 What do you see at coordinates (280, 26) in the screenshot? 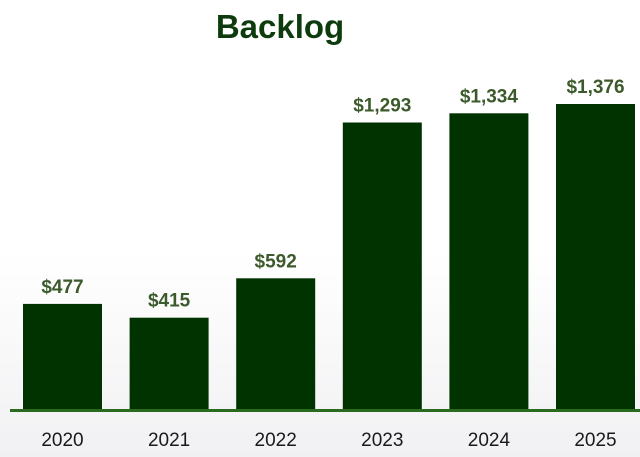
I see `chart-title: Backlog` at bounding box center [280, 26].